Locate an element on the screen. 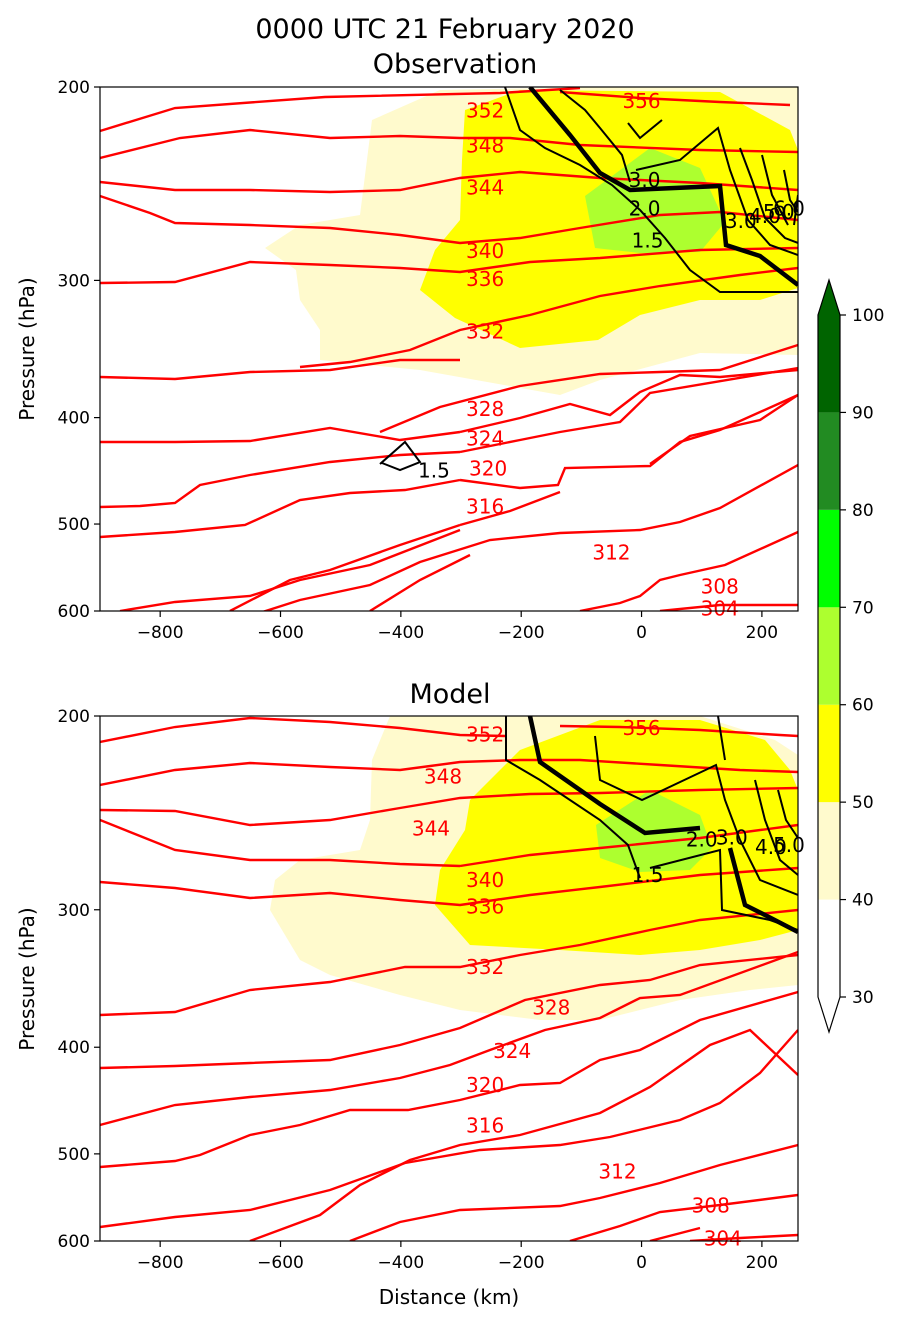 The height and width of the screenshot is (1324, 909). theta-contour-label: 312 is located at coordinates (611, 553).